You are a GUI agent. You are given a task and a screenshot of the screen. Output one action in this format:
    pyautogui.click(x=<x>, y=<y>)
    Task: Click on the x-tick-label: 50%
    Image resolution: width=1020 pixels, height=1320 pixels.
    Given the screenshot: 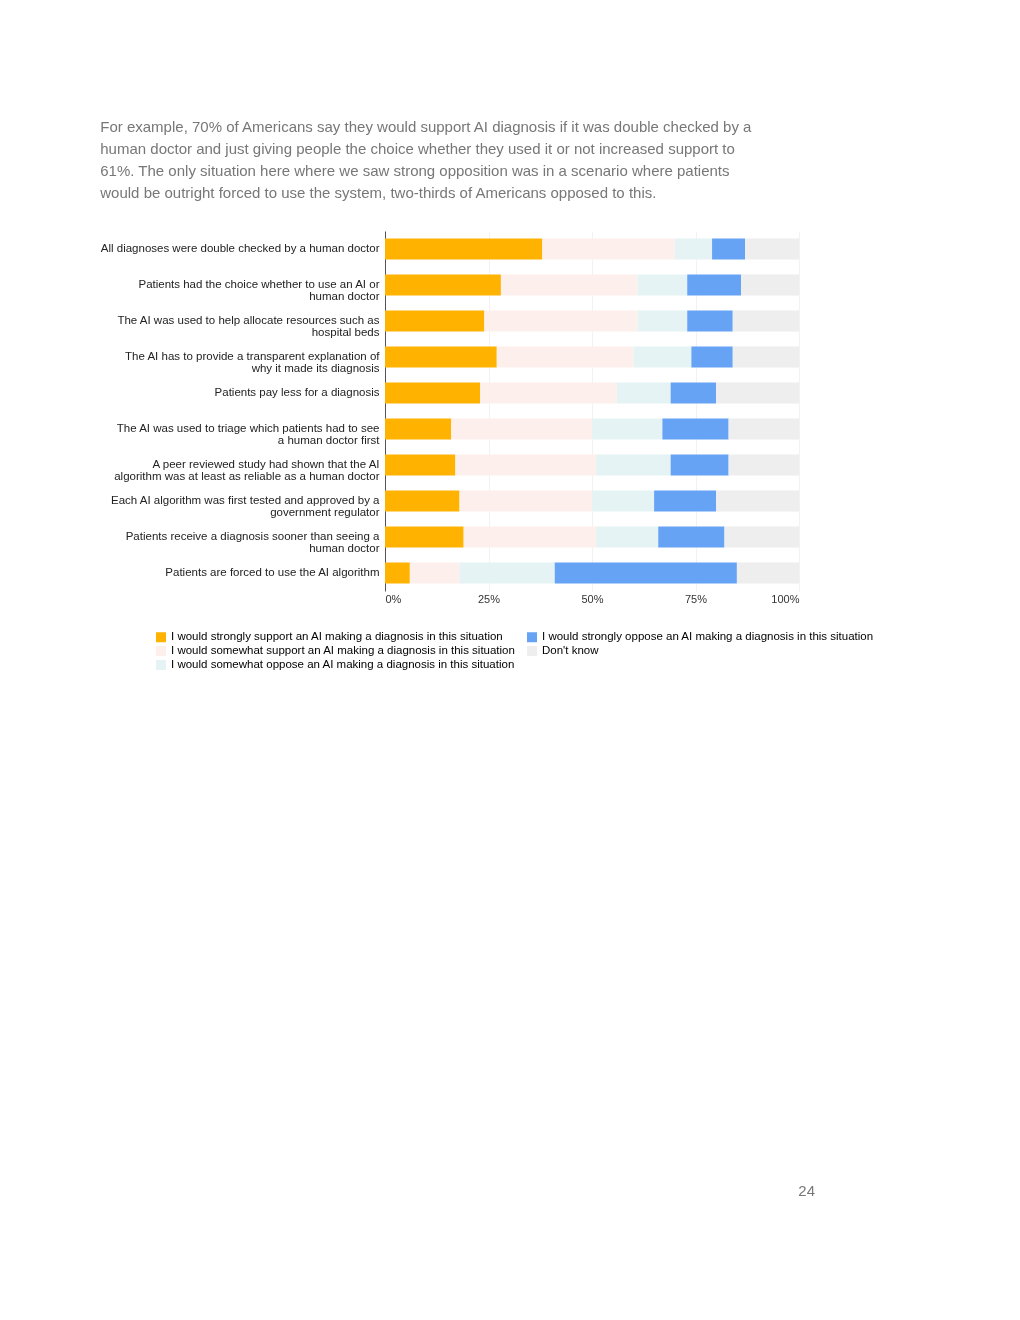 What is the action you would take?
    pyautogui.click(x=592, y=598)
    